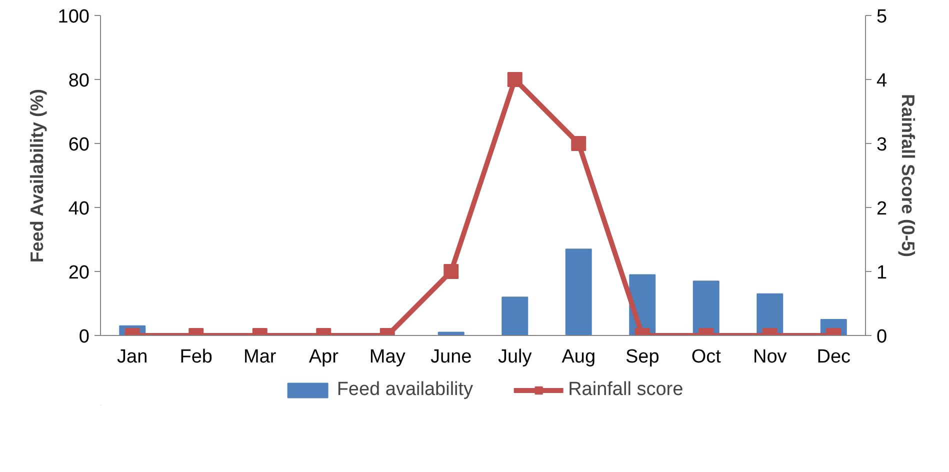 Image resolution: width=949 pixels, height=472 pixels. I want to click on y2-tick-label: 3, so click(882, 145).